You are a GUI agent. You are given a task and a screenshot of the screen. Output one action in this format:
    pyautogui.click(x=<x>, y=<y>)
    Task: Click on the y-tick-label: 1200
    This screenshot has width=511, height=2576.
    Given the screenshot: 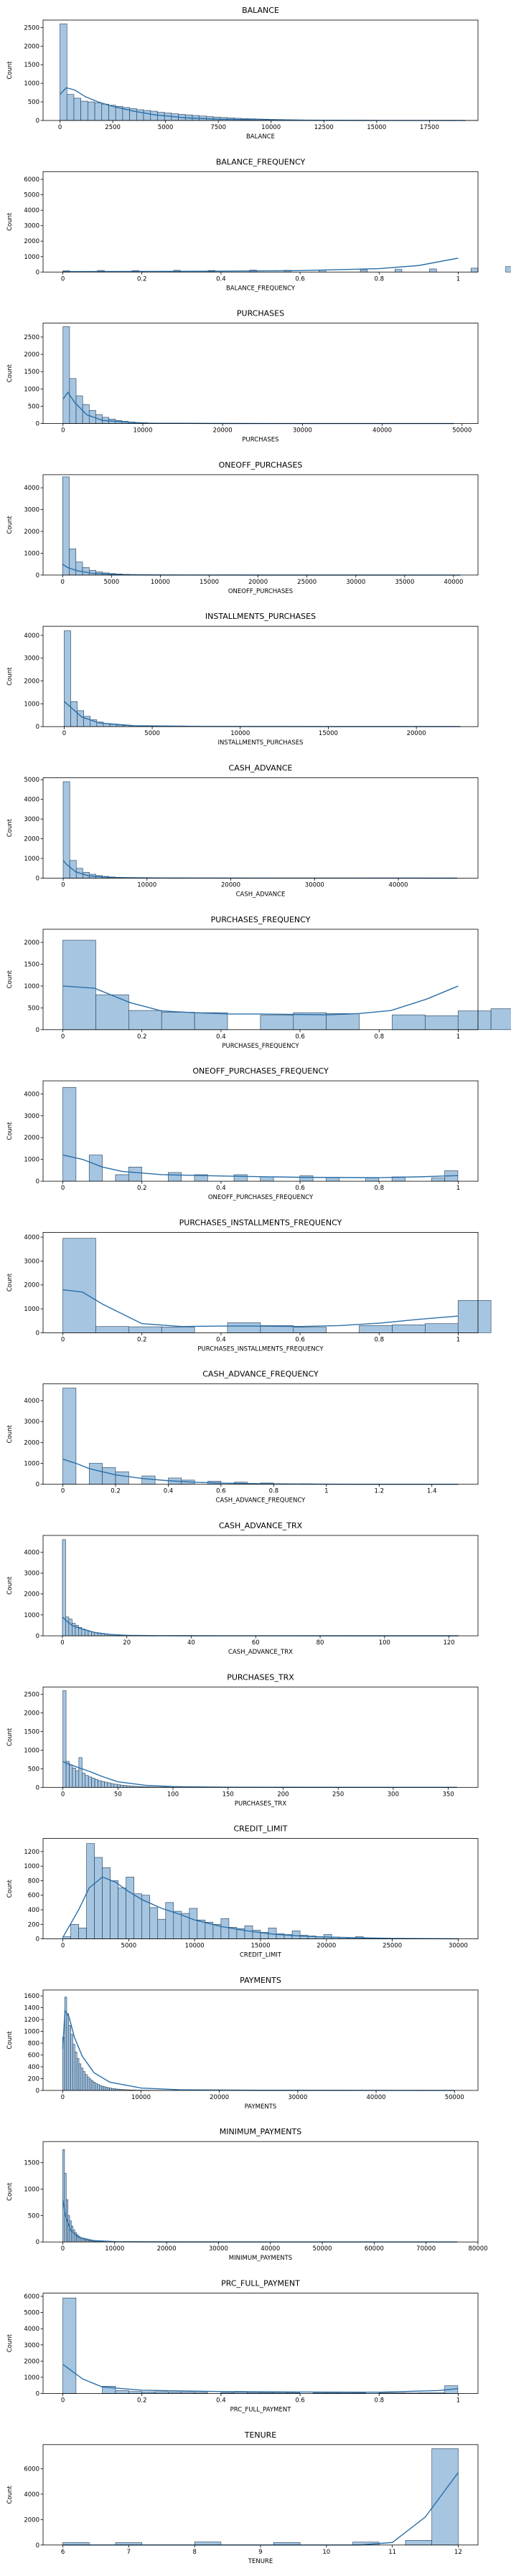 What is the action you would take?
    pyautogui.click(x=31, y=1852)
    